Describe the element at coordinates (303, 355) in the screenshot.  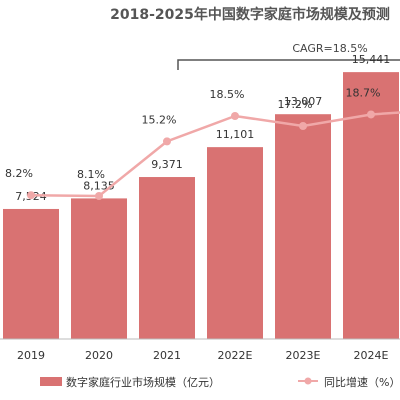
I see `x-tick-2023E: 2023E` at that location.